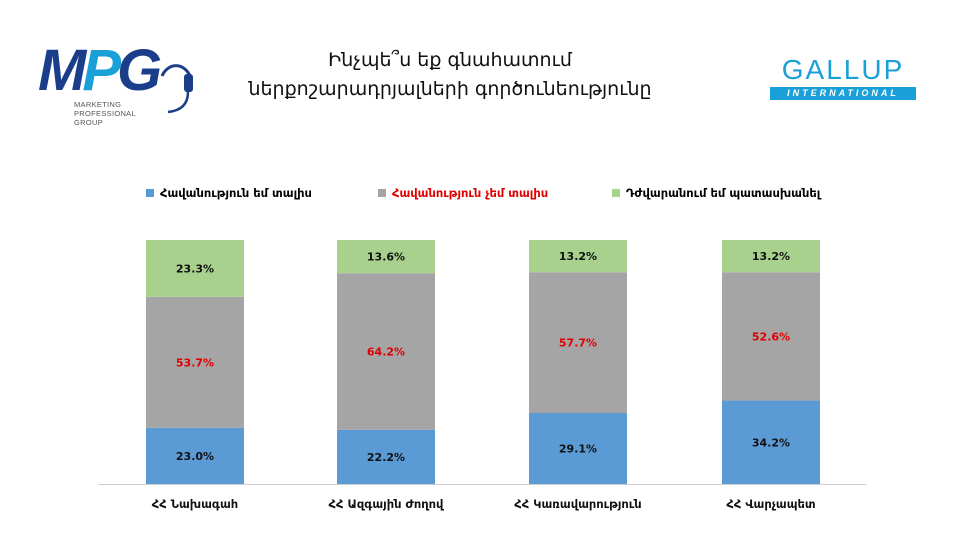  What do you see at coordinates (105, 113) in the screenshot?
I see `mpg-logo-subtitle: MARKETING PROFESSIONAL GROUP` at bounding box center [105, 113].